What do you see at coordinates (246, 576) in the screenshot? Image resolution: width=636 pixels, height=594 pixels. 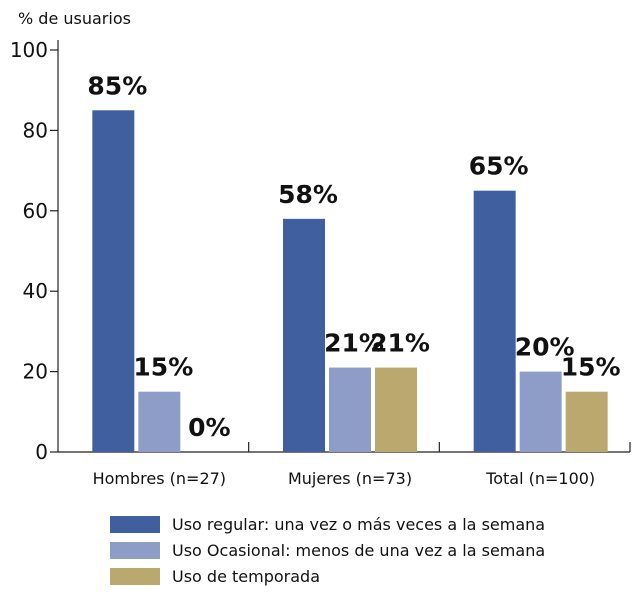 I see `legend-label: Uso de temporada` at bounding box center [246, 576].